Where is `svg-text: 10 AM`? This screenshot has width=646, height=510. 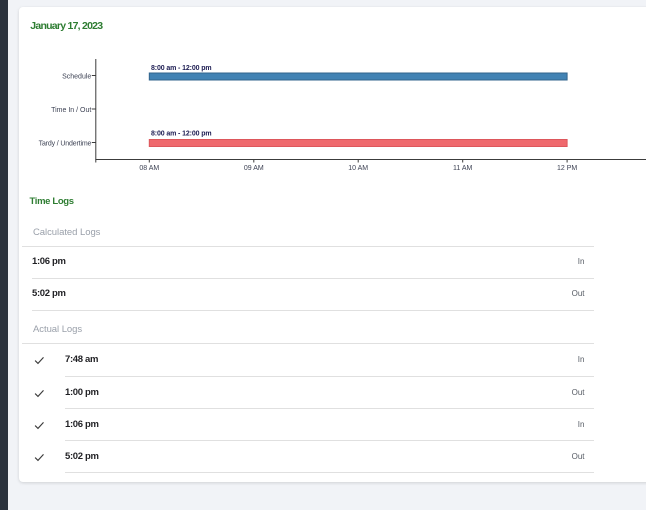
svg-text: 10 AM is located at coordinates (358, 168).